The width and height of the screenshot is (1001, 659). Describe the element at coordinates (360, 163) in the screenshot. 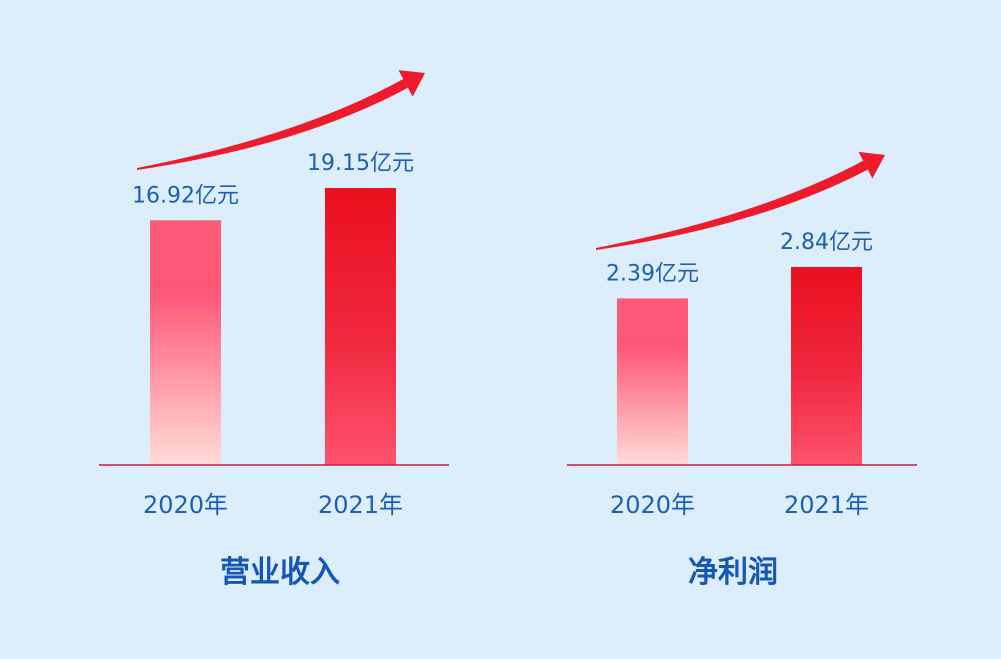

I see `data-label: 19.15亿元` at that location.